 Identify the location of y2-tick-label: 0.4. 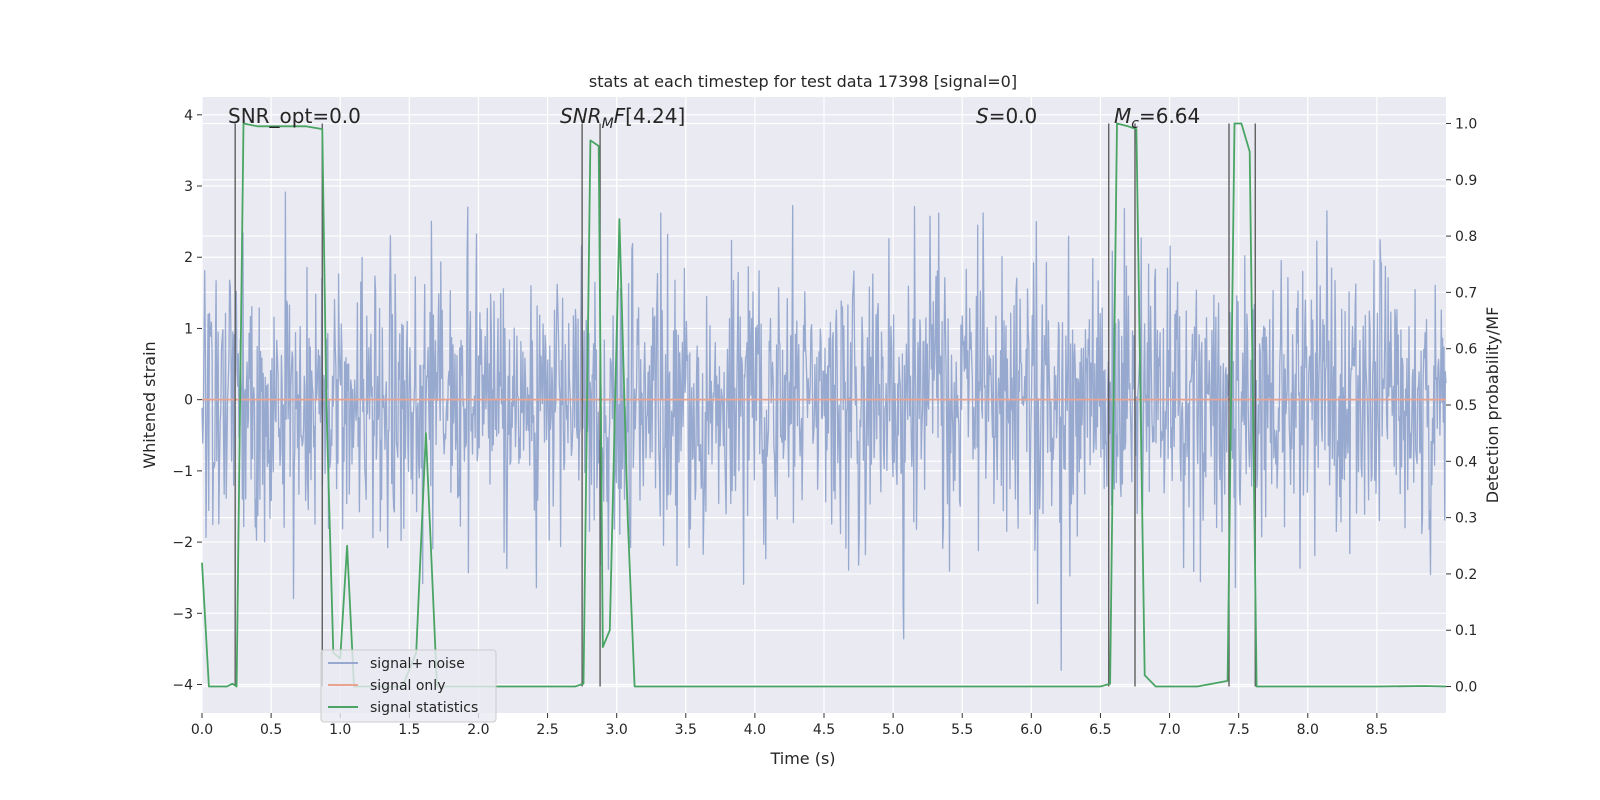
(1466, 462).